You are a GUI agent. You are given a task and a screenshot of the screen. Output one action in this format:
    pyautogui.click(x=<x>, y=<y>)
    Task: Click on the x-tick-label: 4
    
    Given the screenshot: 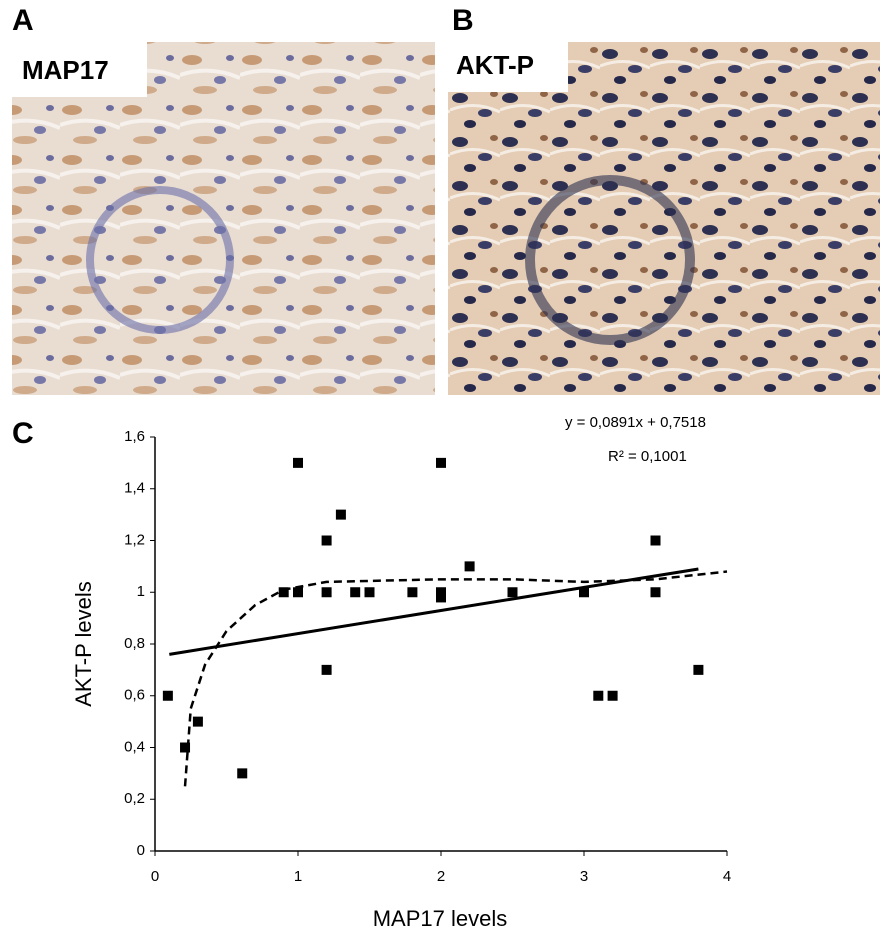 What is the action you would take?
    pyautogui.click(x=727, y=876)
    